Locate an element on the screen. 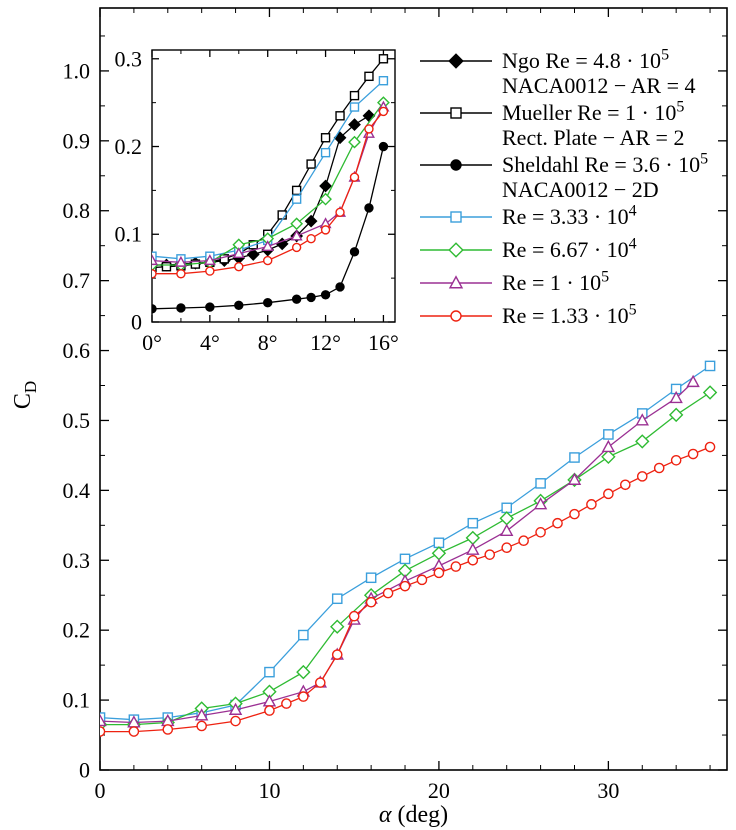 Image resolution: width=736 pixels, height=830 pixels. svg-text: CD is located at coordinates (25, 395).